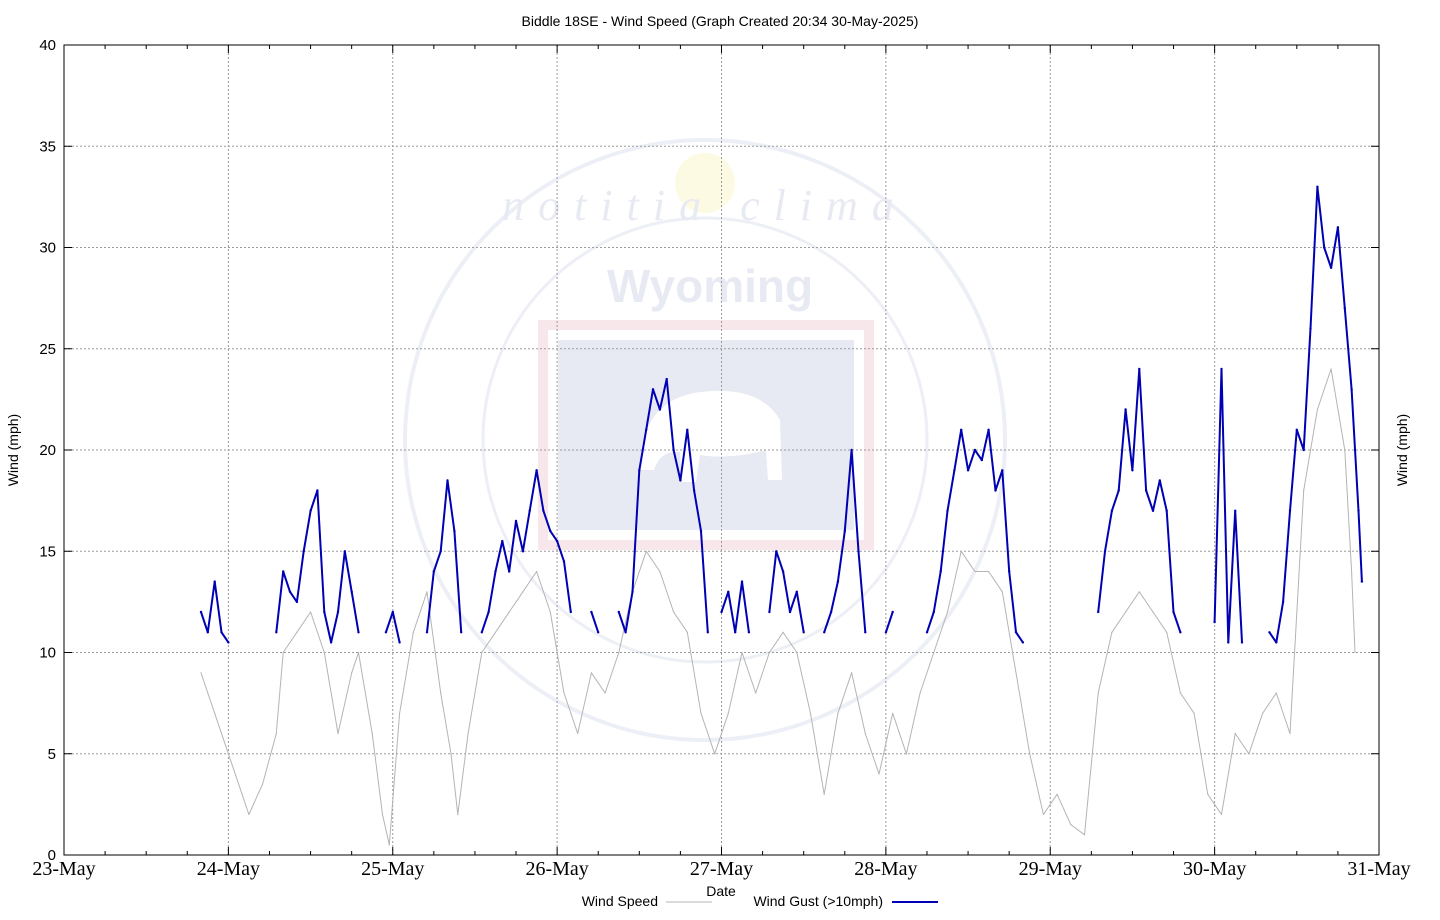 Image resolution: width=1440 pixels, height=920 pixels. I want to click on watermark-flag-field, so click(706, 435).